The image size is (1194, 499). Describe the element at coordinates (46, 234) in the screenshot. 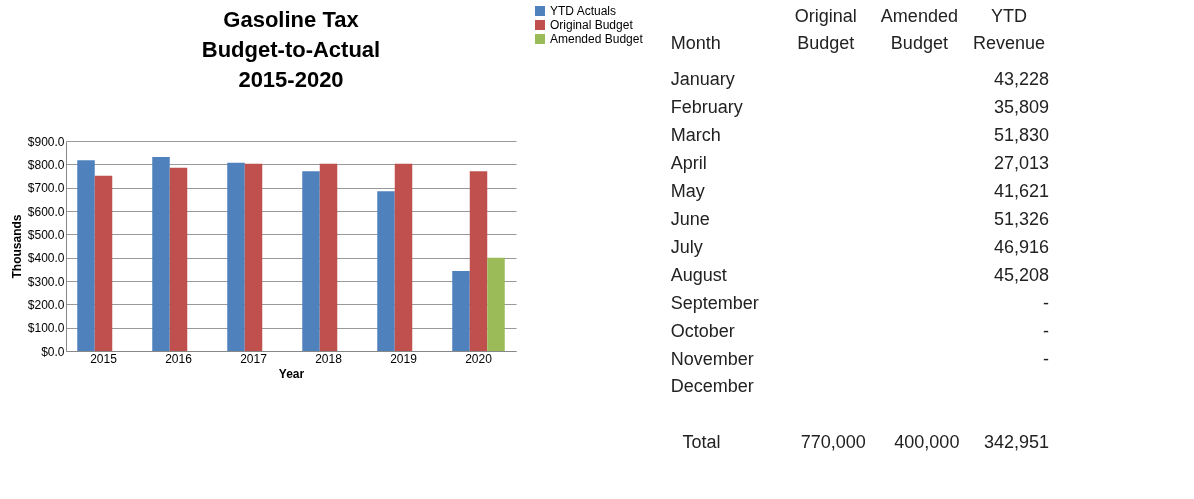

I see `y-tick-label: $500.0` at that location.